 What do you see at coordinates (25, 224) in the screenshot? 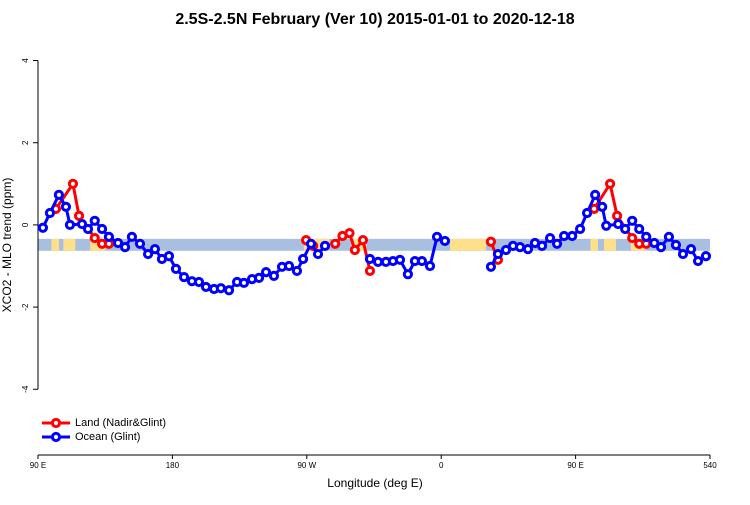
I see `y-tick-label: 0` at bounding box center [25, 224].